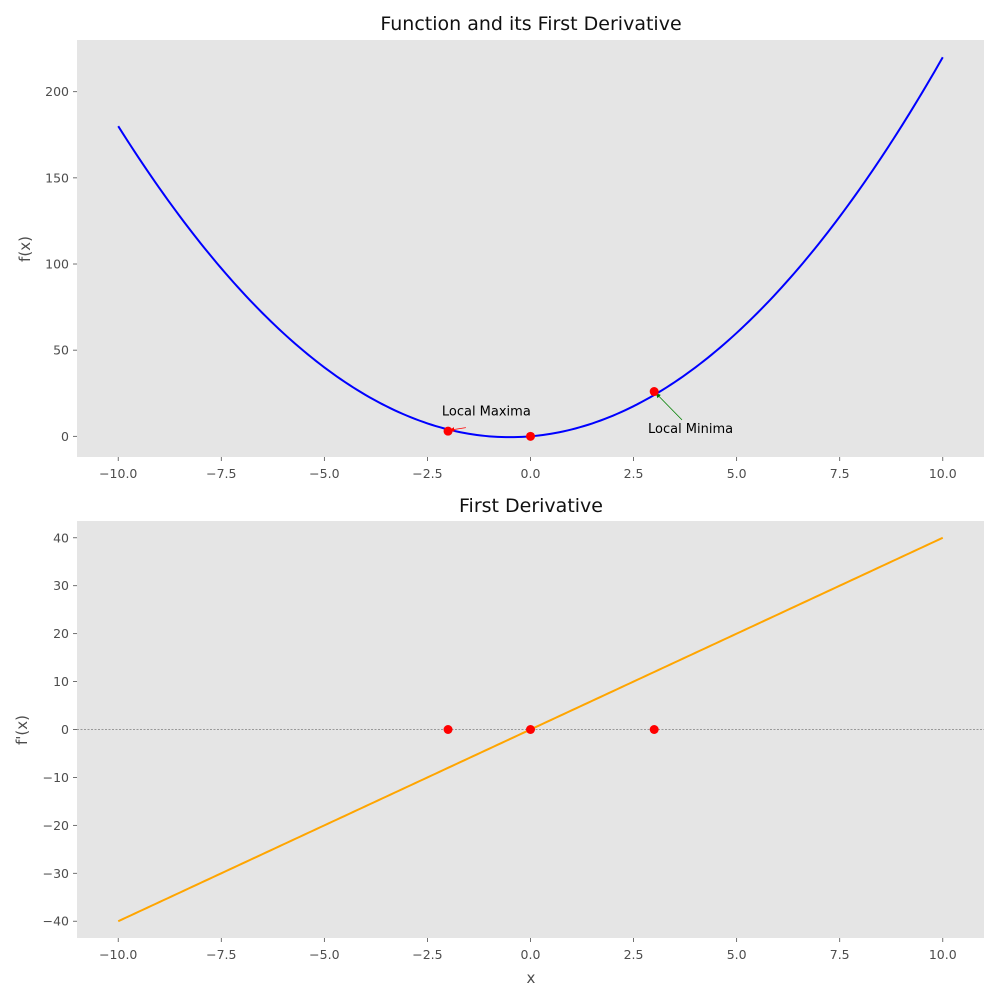  What do you see at coordinates (486, 412) in the screenshot?
I see `annotation-label: Local Maxima` at bounding box center [486, 412].